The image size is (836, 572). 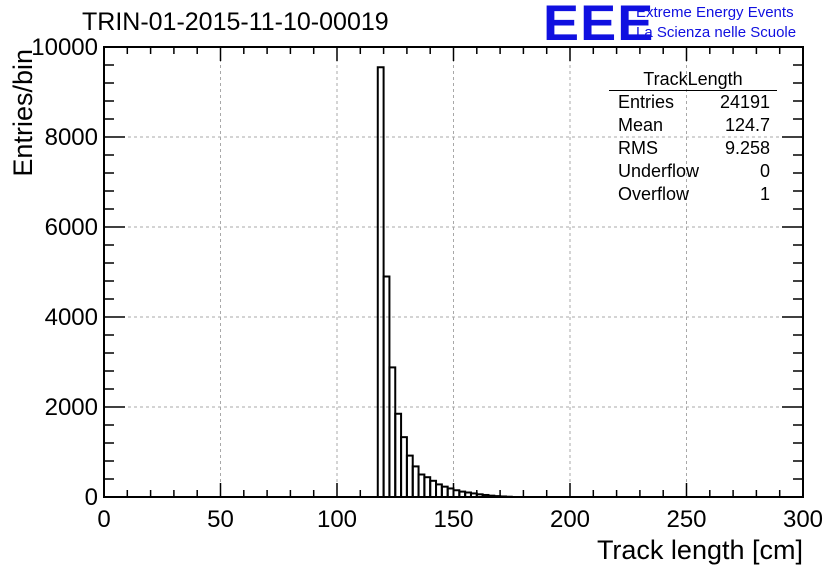 What do you see at coordinates (646, 102) in the screenshot?
I see `stats-label: Entries` at bounding box center [646, 102].